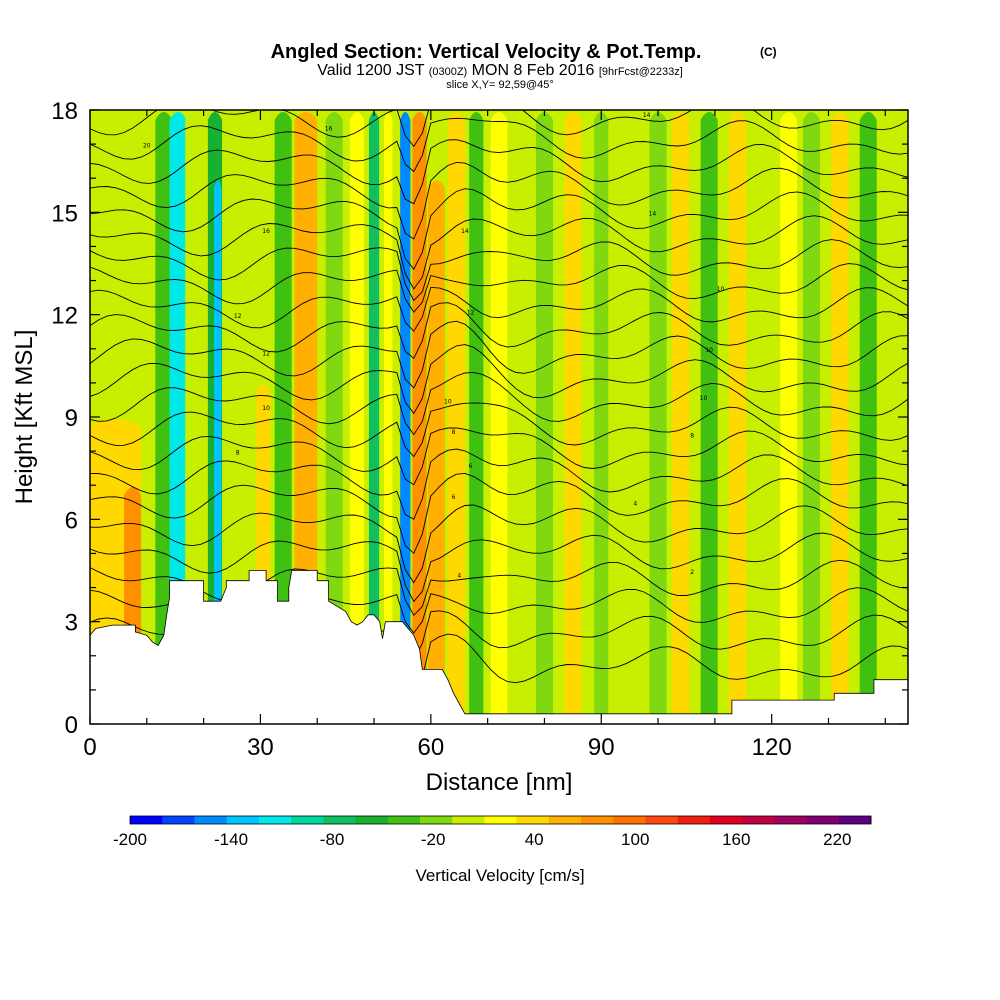 The height and width of the screenshot is (1000, 1000). Describe the element at coordinates (266, 408) in the screenshot. I see `contour-label-11: 10` at that location.